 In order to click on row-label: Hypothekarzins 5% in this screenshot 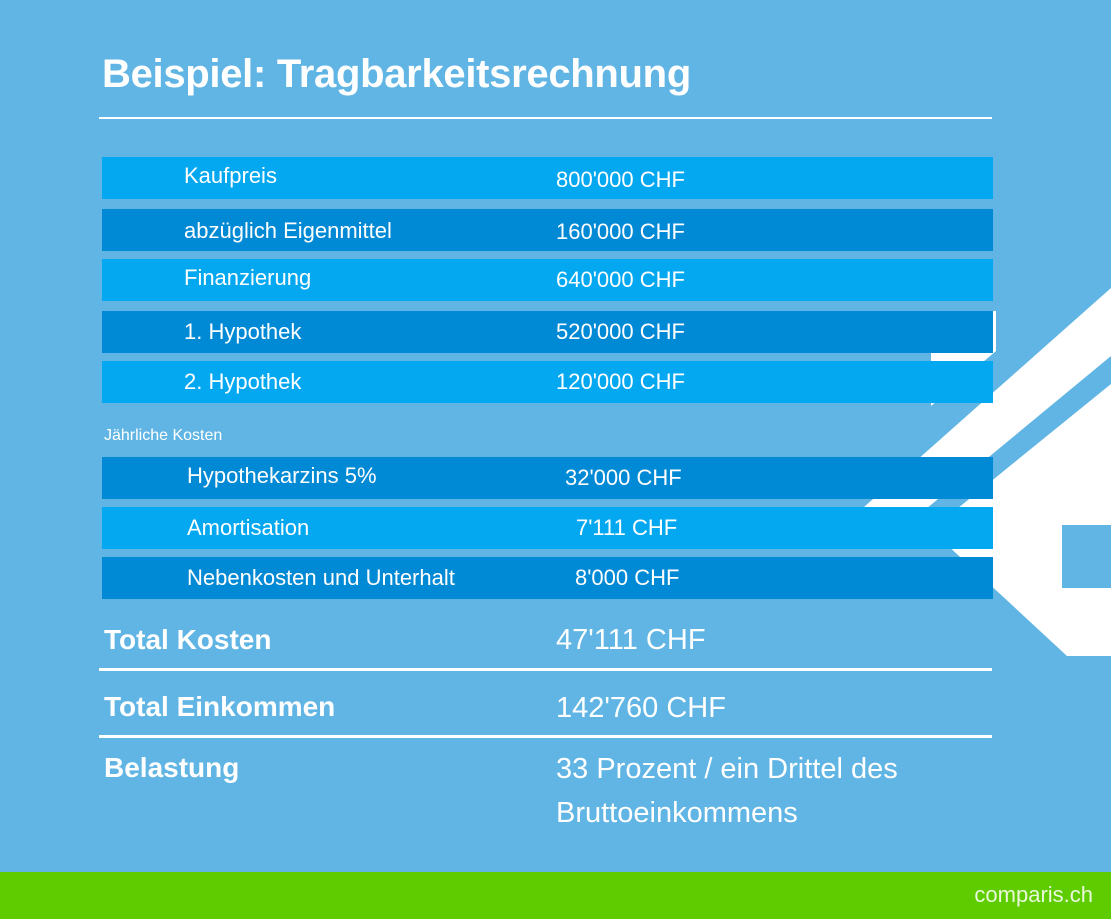, I will do `click(282, 475)`.